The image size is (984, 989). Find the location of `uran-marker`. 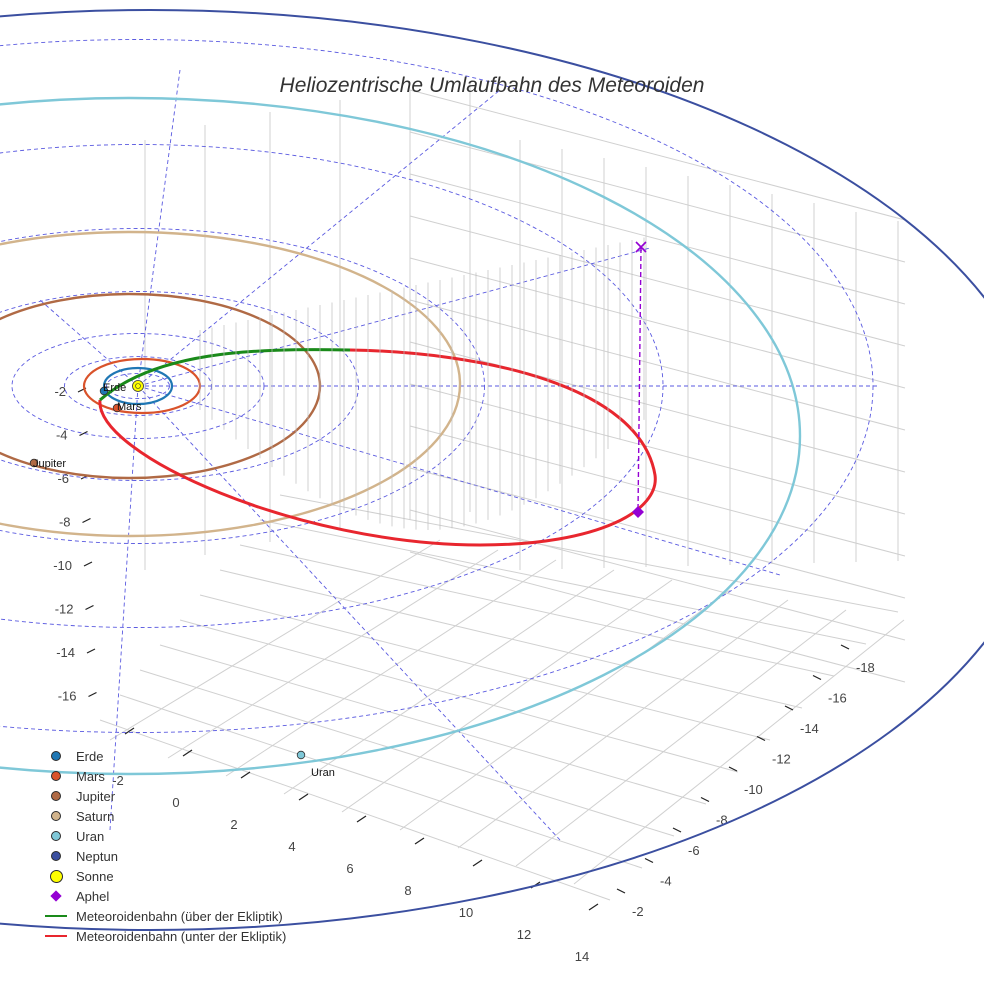

uran-marker is located at coordinates (301, 755).